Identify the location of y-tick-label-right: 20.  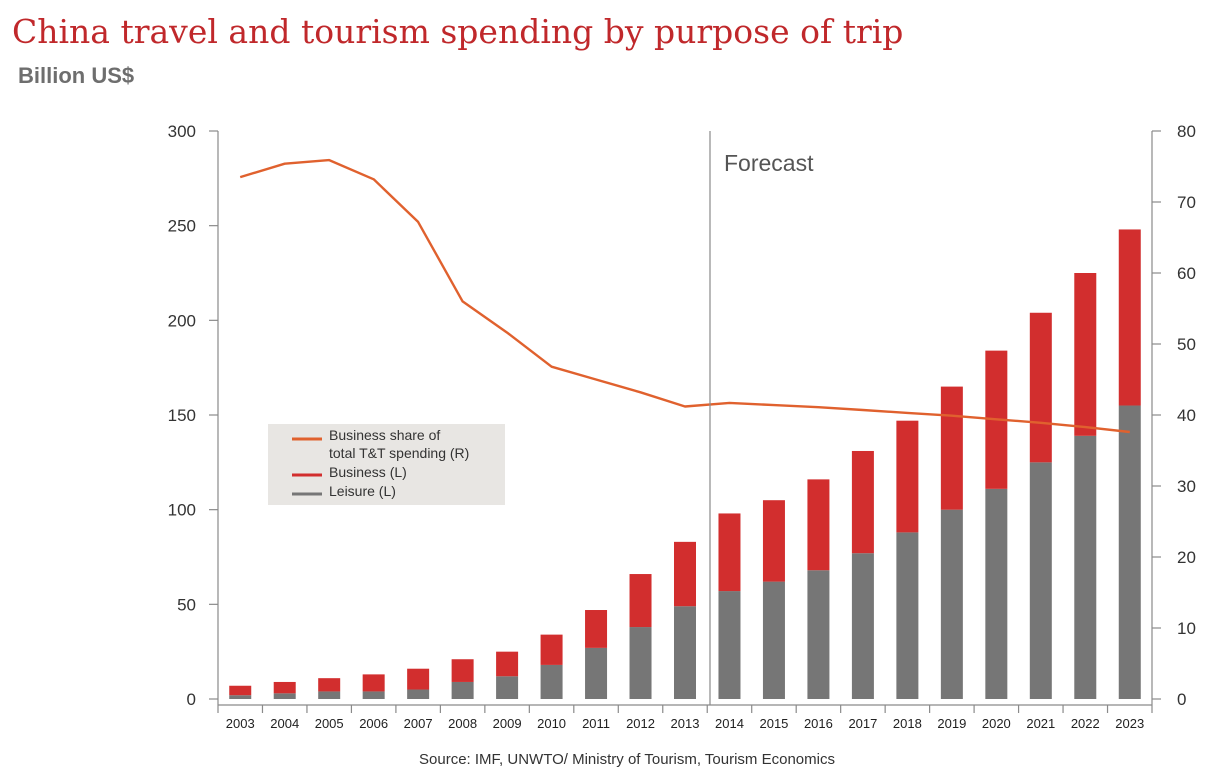
(1186, 557).